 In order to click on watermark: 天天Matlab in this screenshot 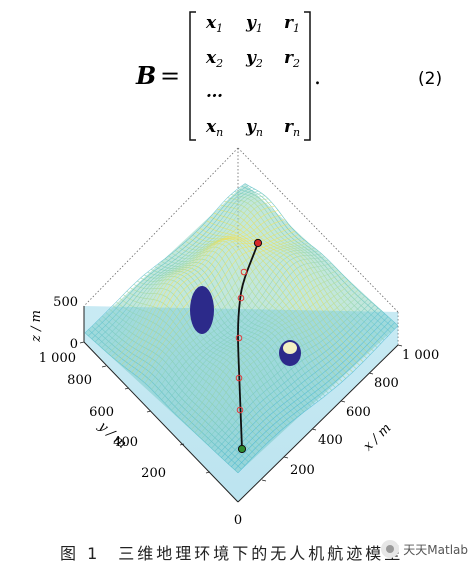, I will do `click(424, 549)`.